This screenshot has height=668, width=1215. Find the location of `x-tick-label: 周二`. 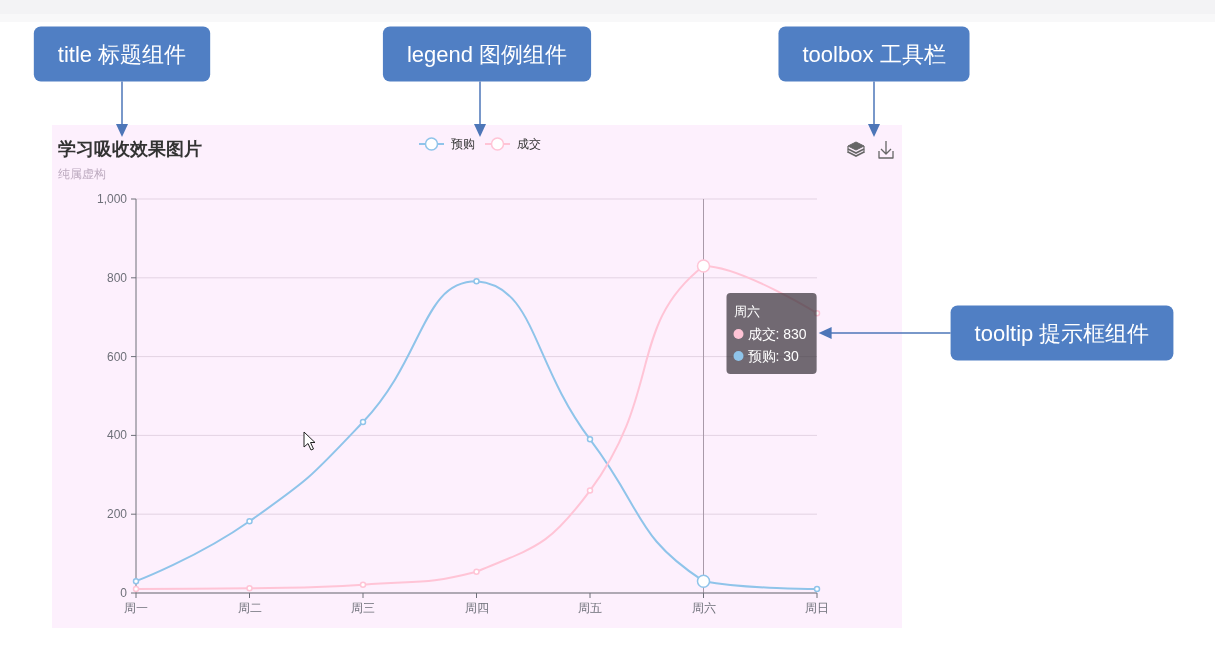

x-tick-label: 周二 is located at coordinates (249, 608).